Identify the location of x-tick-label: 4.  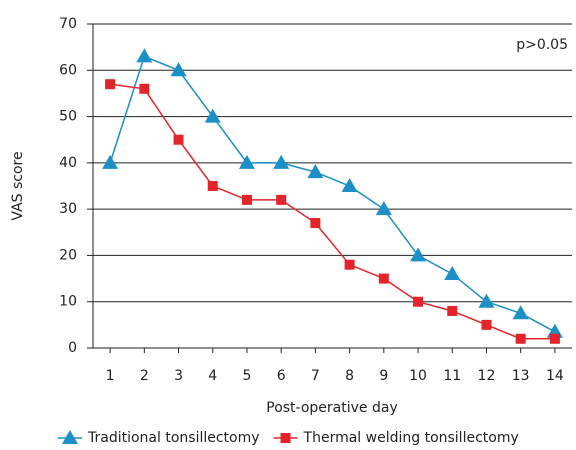
(212, 376).